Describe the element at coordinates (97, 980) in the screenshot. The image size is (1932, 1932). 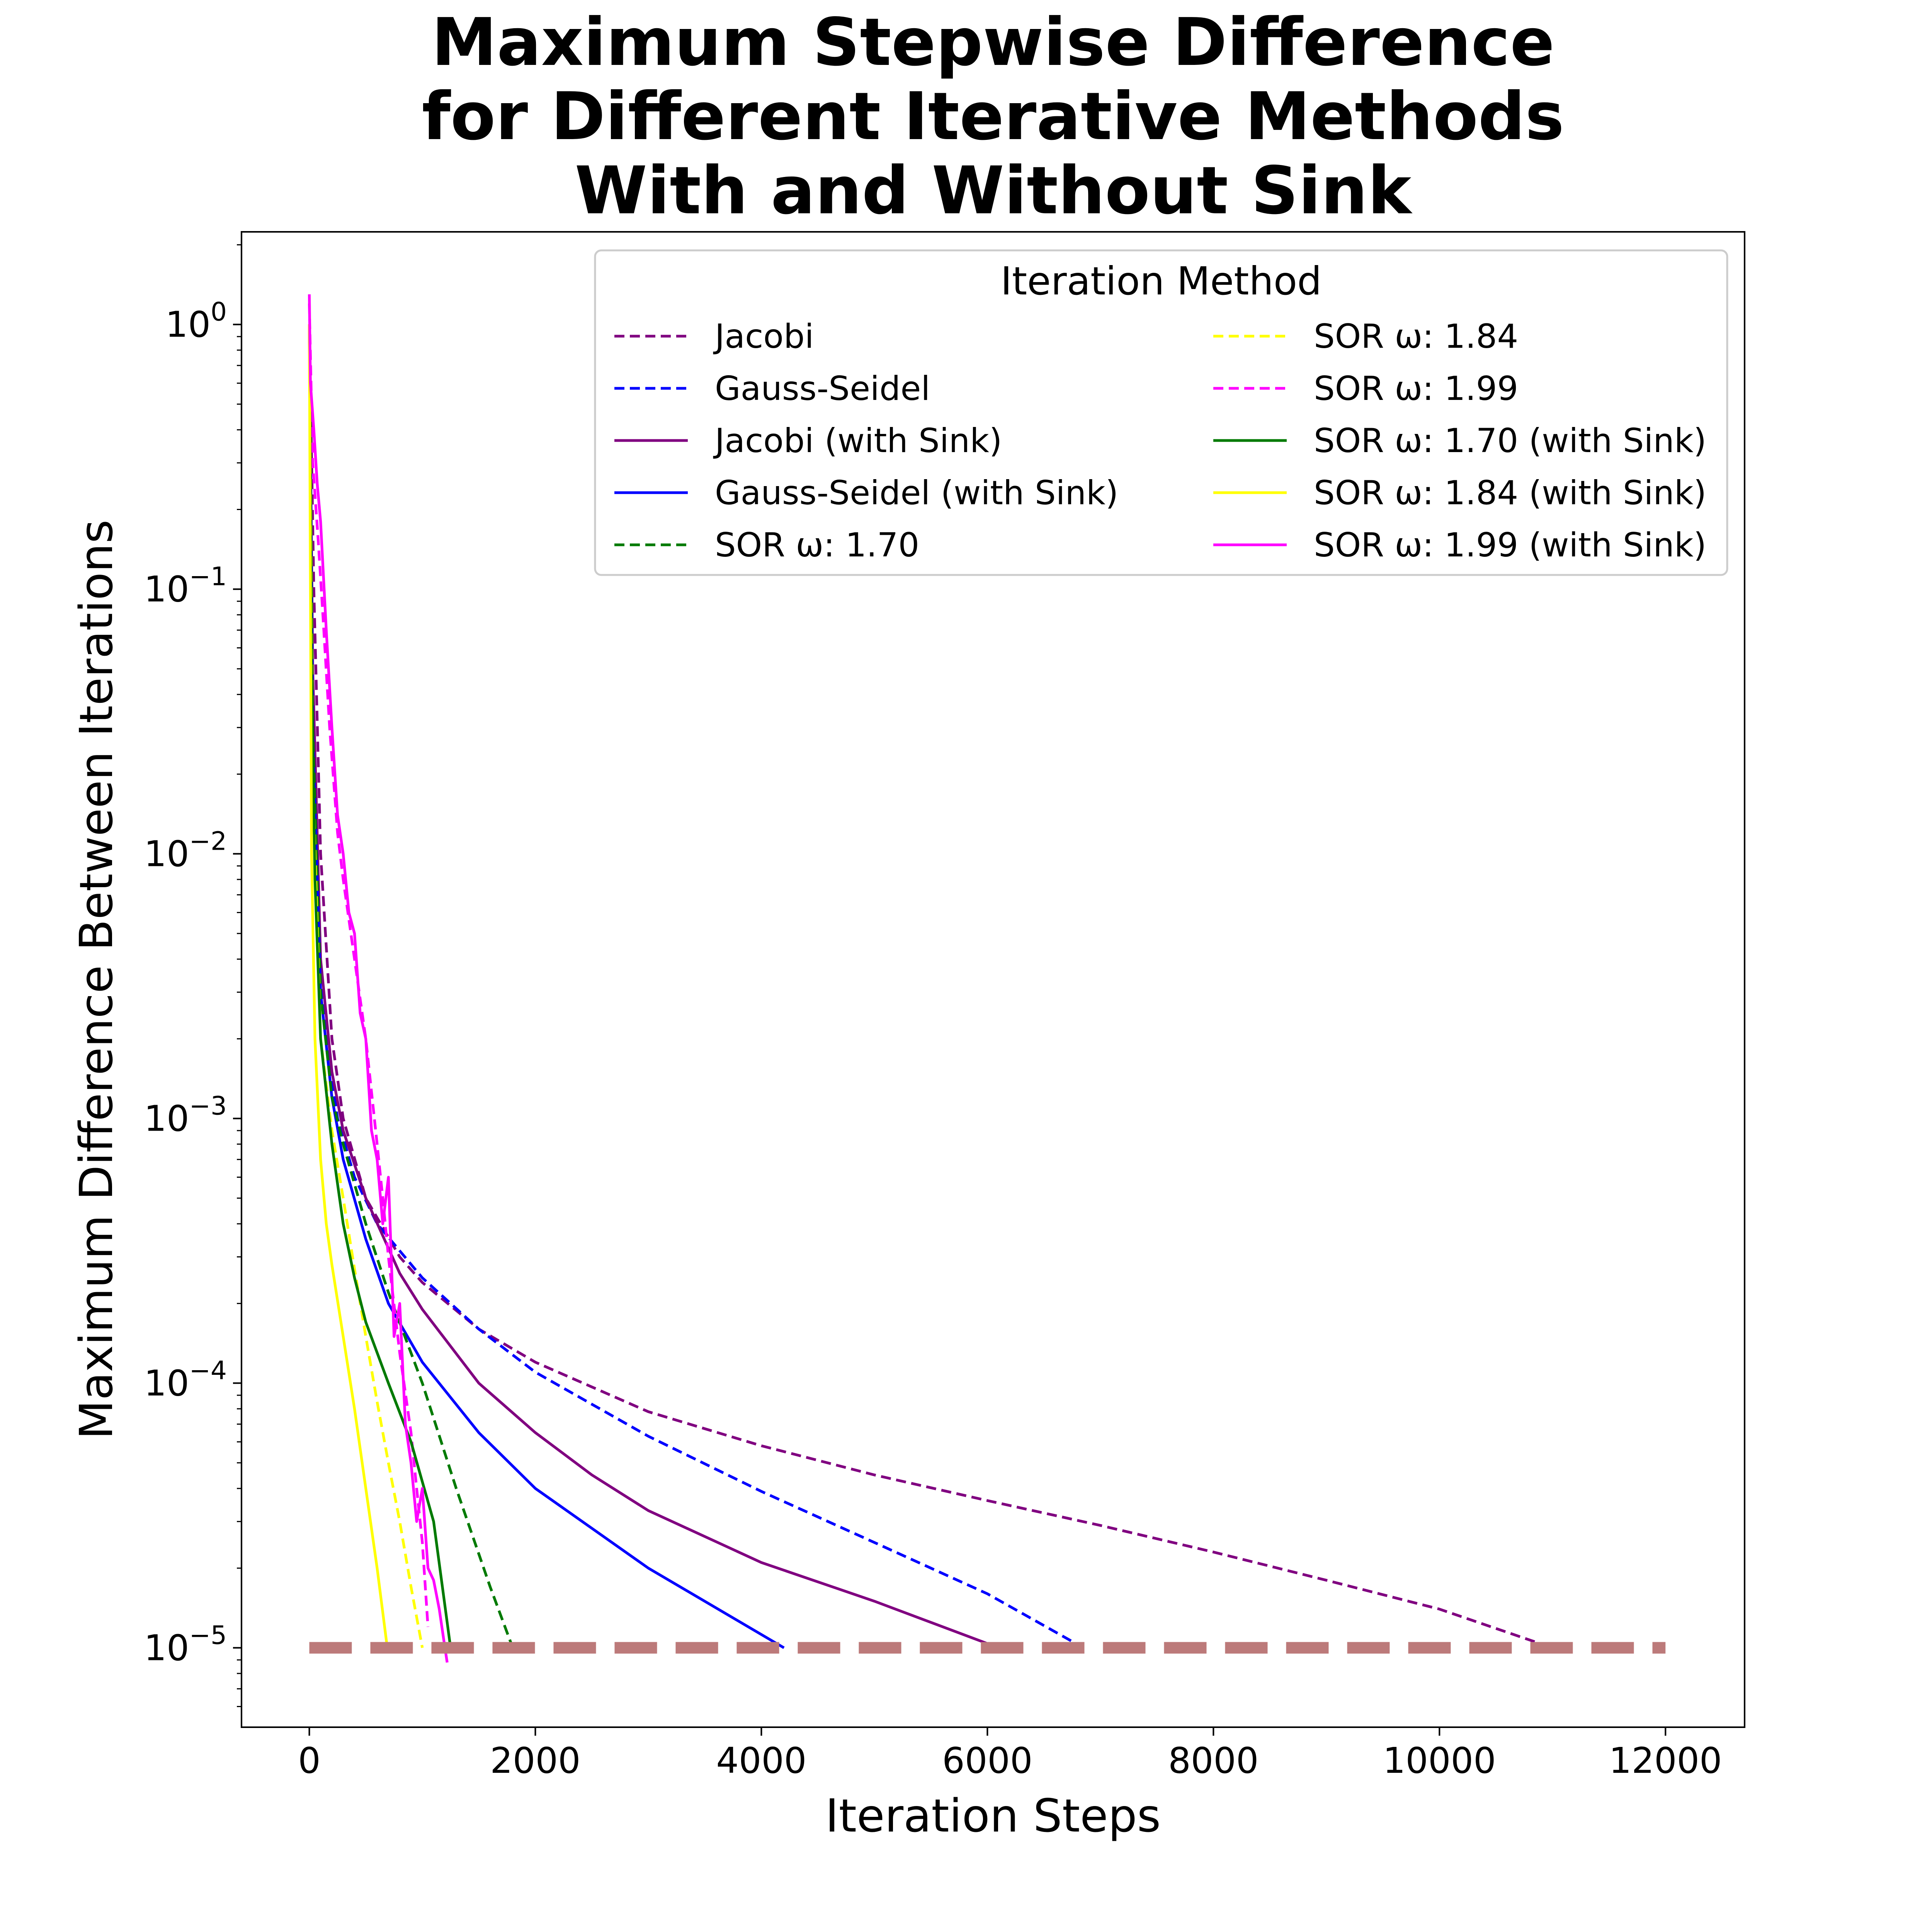
I see `y-axis-label: Maximum Difference Between Iterations` at that location.